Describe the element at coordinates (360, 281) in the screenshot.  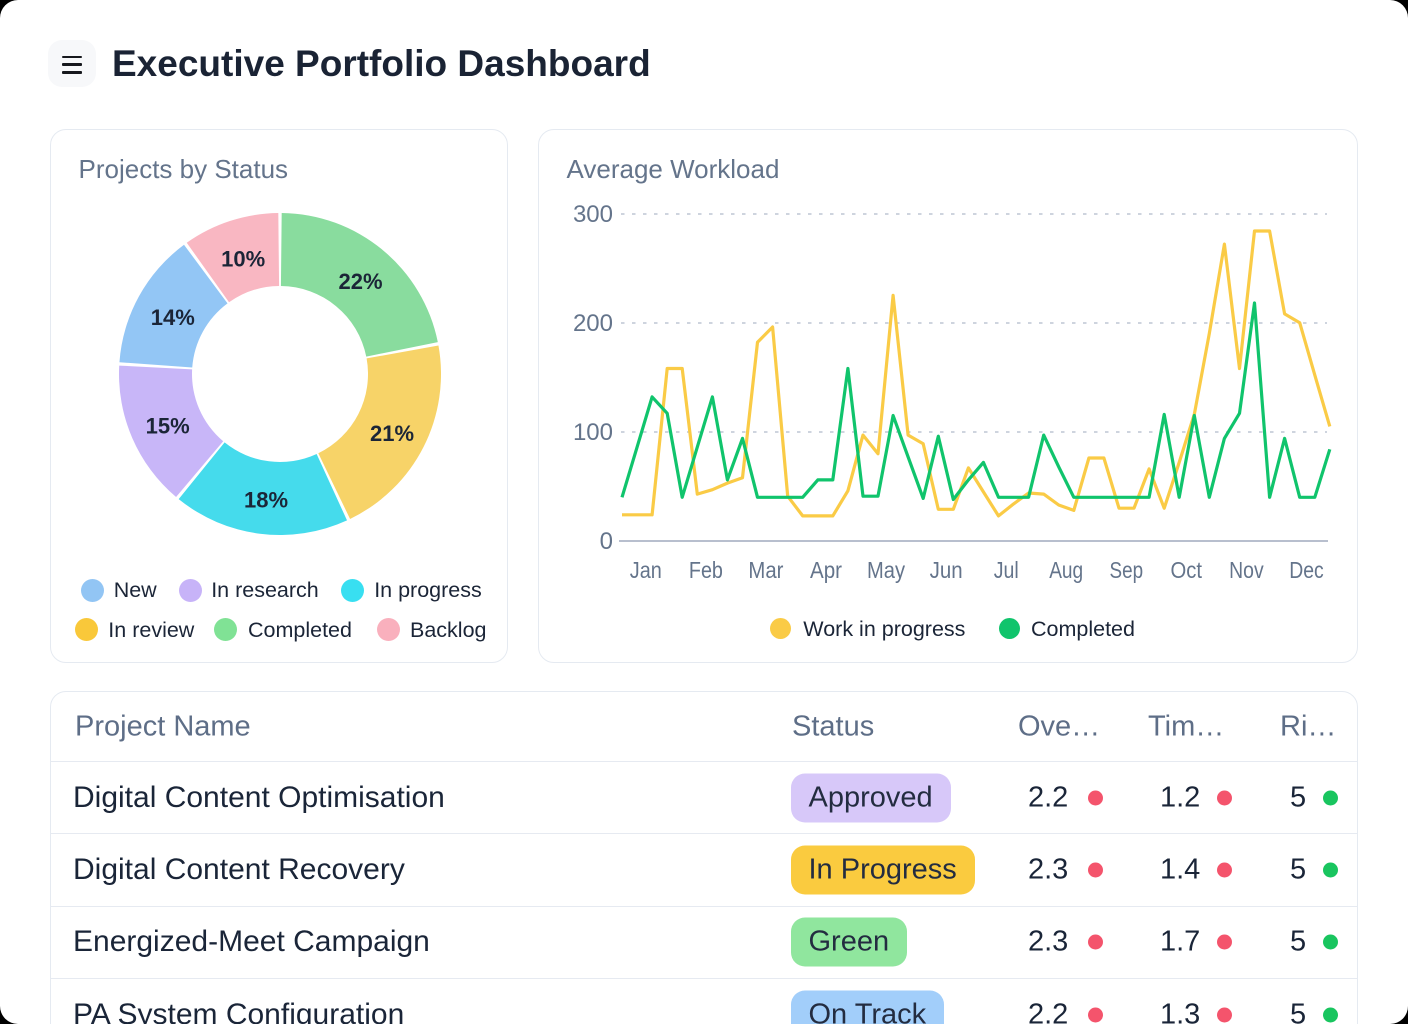
I see `svg-text: 22%` at that location.